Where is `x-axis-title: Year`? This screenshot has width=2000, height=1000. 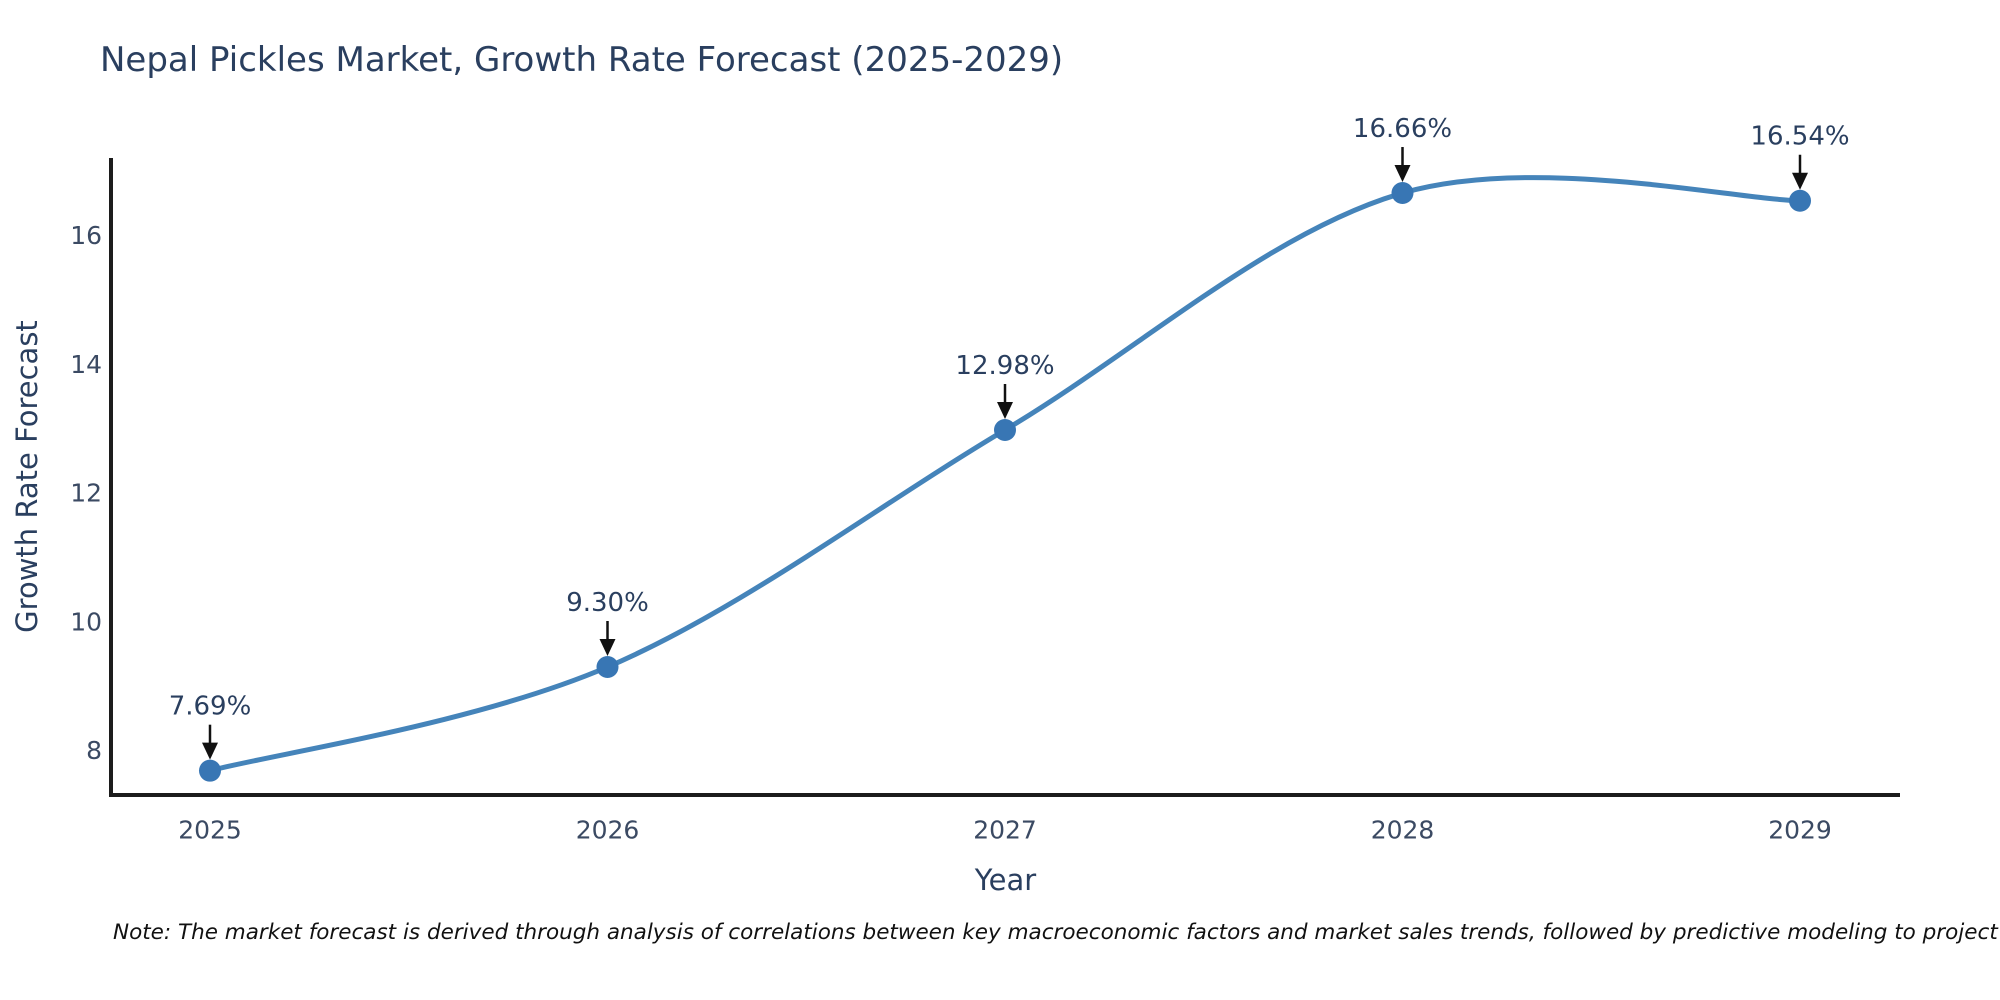
x-axis-title: Year is located at coordinates (1005, 880).